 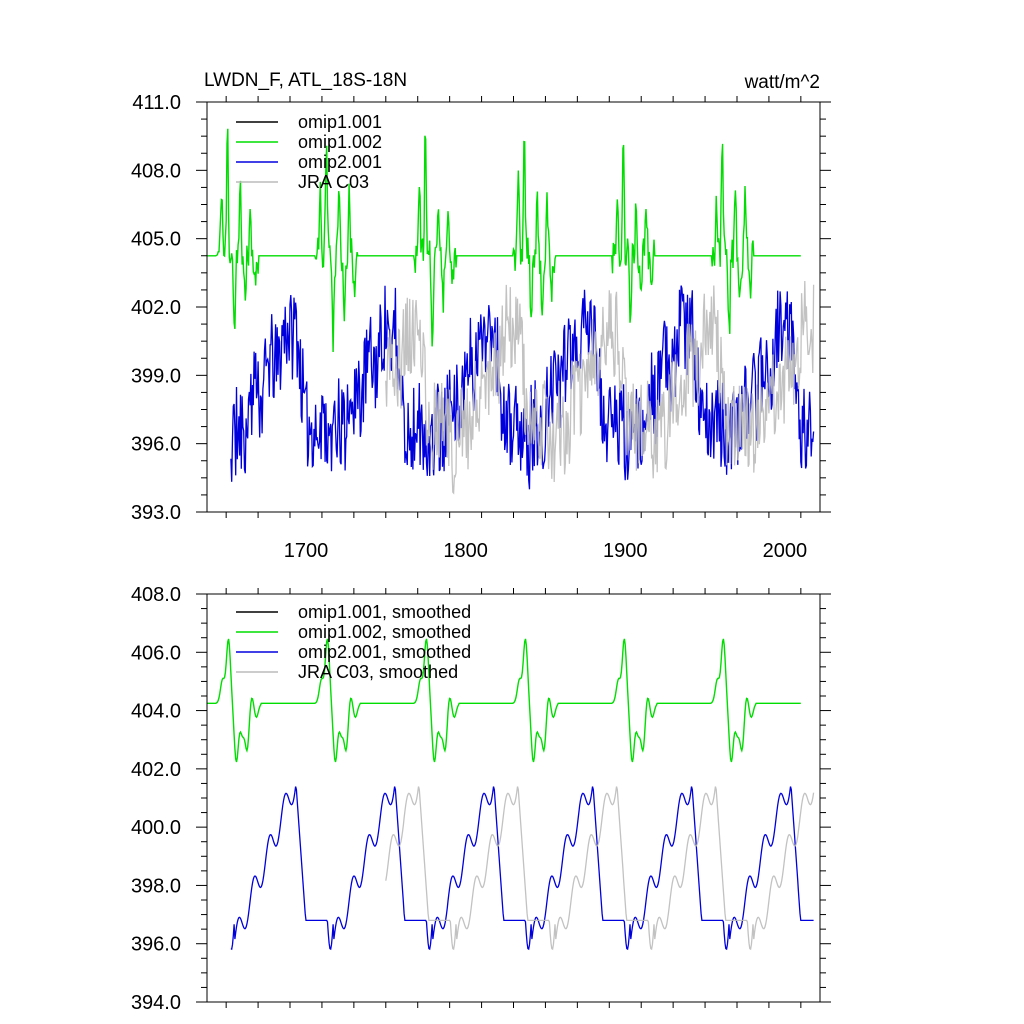 I want to click on x-tick-label: 2000, so click(x=785, y=551).